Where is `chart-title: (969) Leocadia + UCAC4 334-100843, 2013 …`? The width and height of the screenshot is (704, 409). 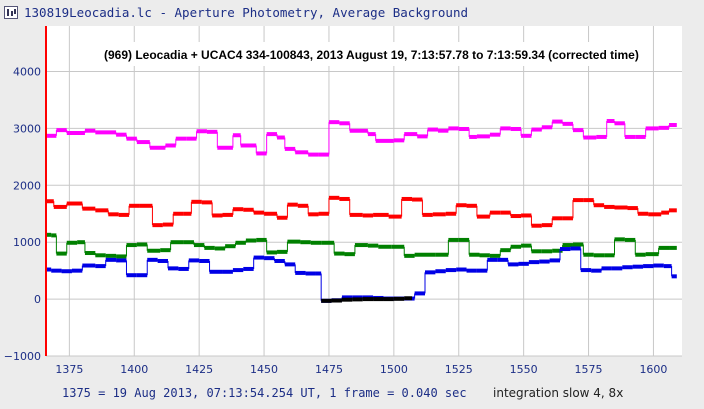 chart-title: (969) Leocadia + UCAC4 334-100843, 2013 … is located at coordinates (371, 55).